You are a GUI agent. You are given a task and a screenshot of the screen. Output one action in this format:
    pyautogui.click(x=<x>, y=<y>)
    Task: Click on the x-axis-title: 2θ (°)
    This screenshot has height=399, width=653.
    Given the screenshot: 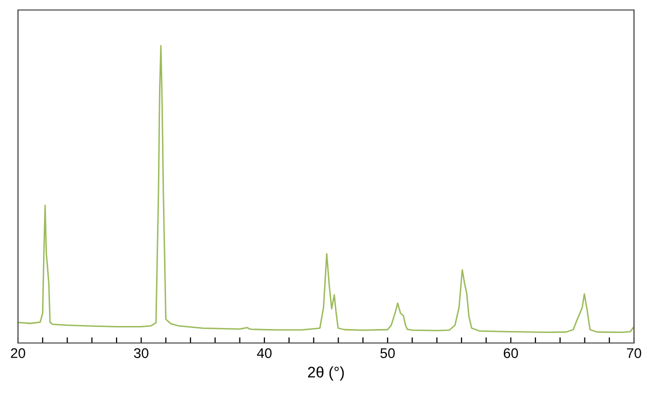 What is the action you would take?
    pyautogui.click(x=326, y=373)
    